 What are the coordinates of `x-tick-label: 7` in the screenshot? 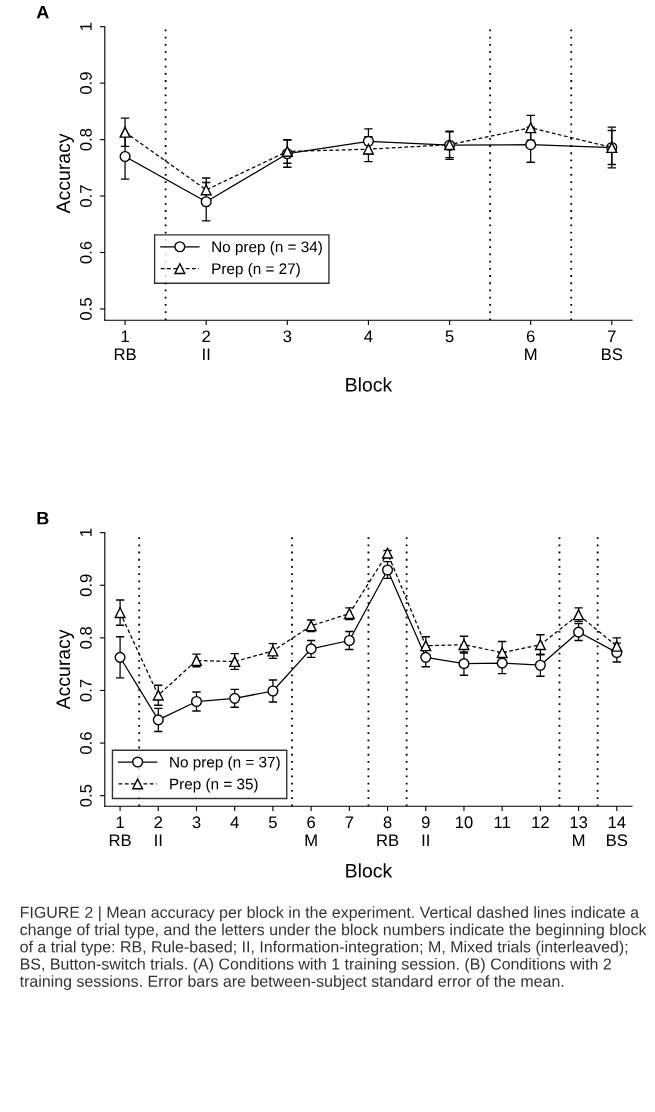 It's located at (349, 822).